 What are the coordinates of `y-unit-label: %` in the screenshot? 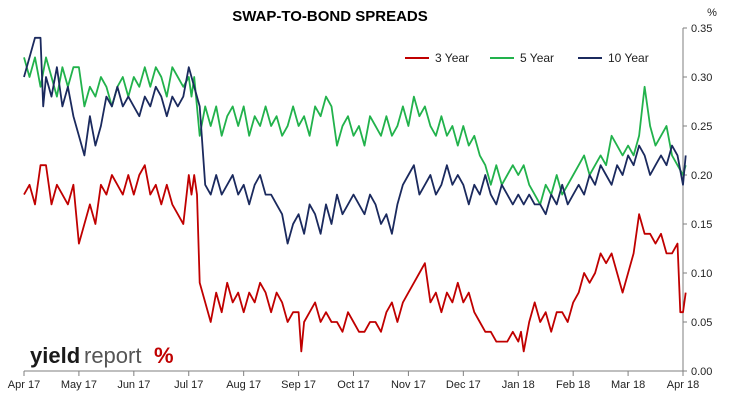 It's located at (712, 13).